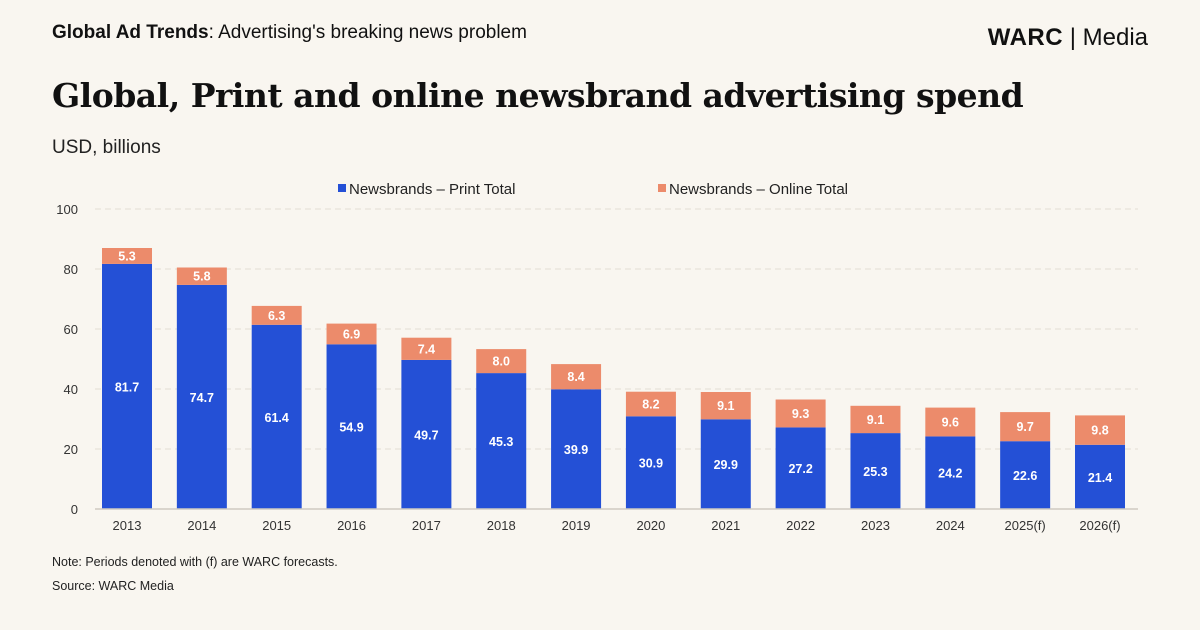 The image size is (1200, 630). I want to click on data-label: 6.3, so click(276, 316).